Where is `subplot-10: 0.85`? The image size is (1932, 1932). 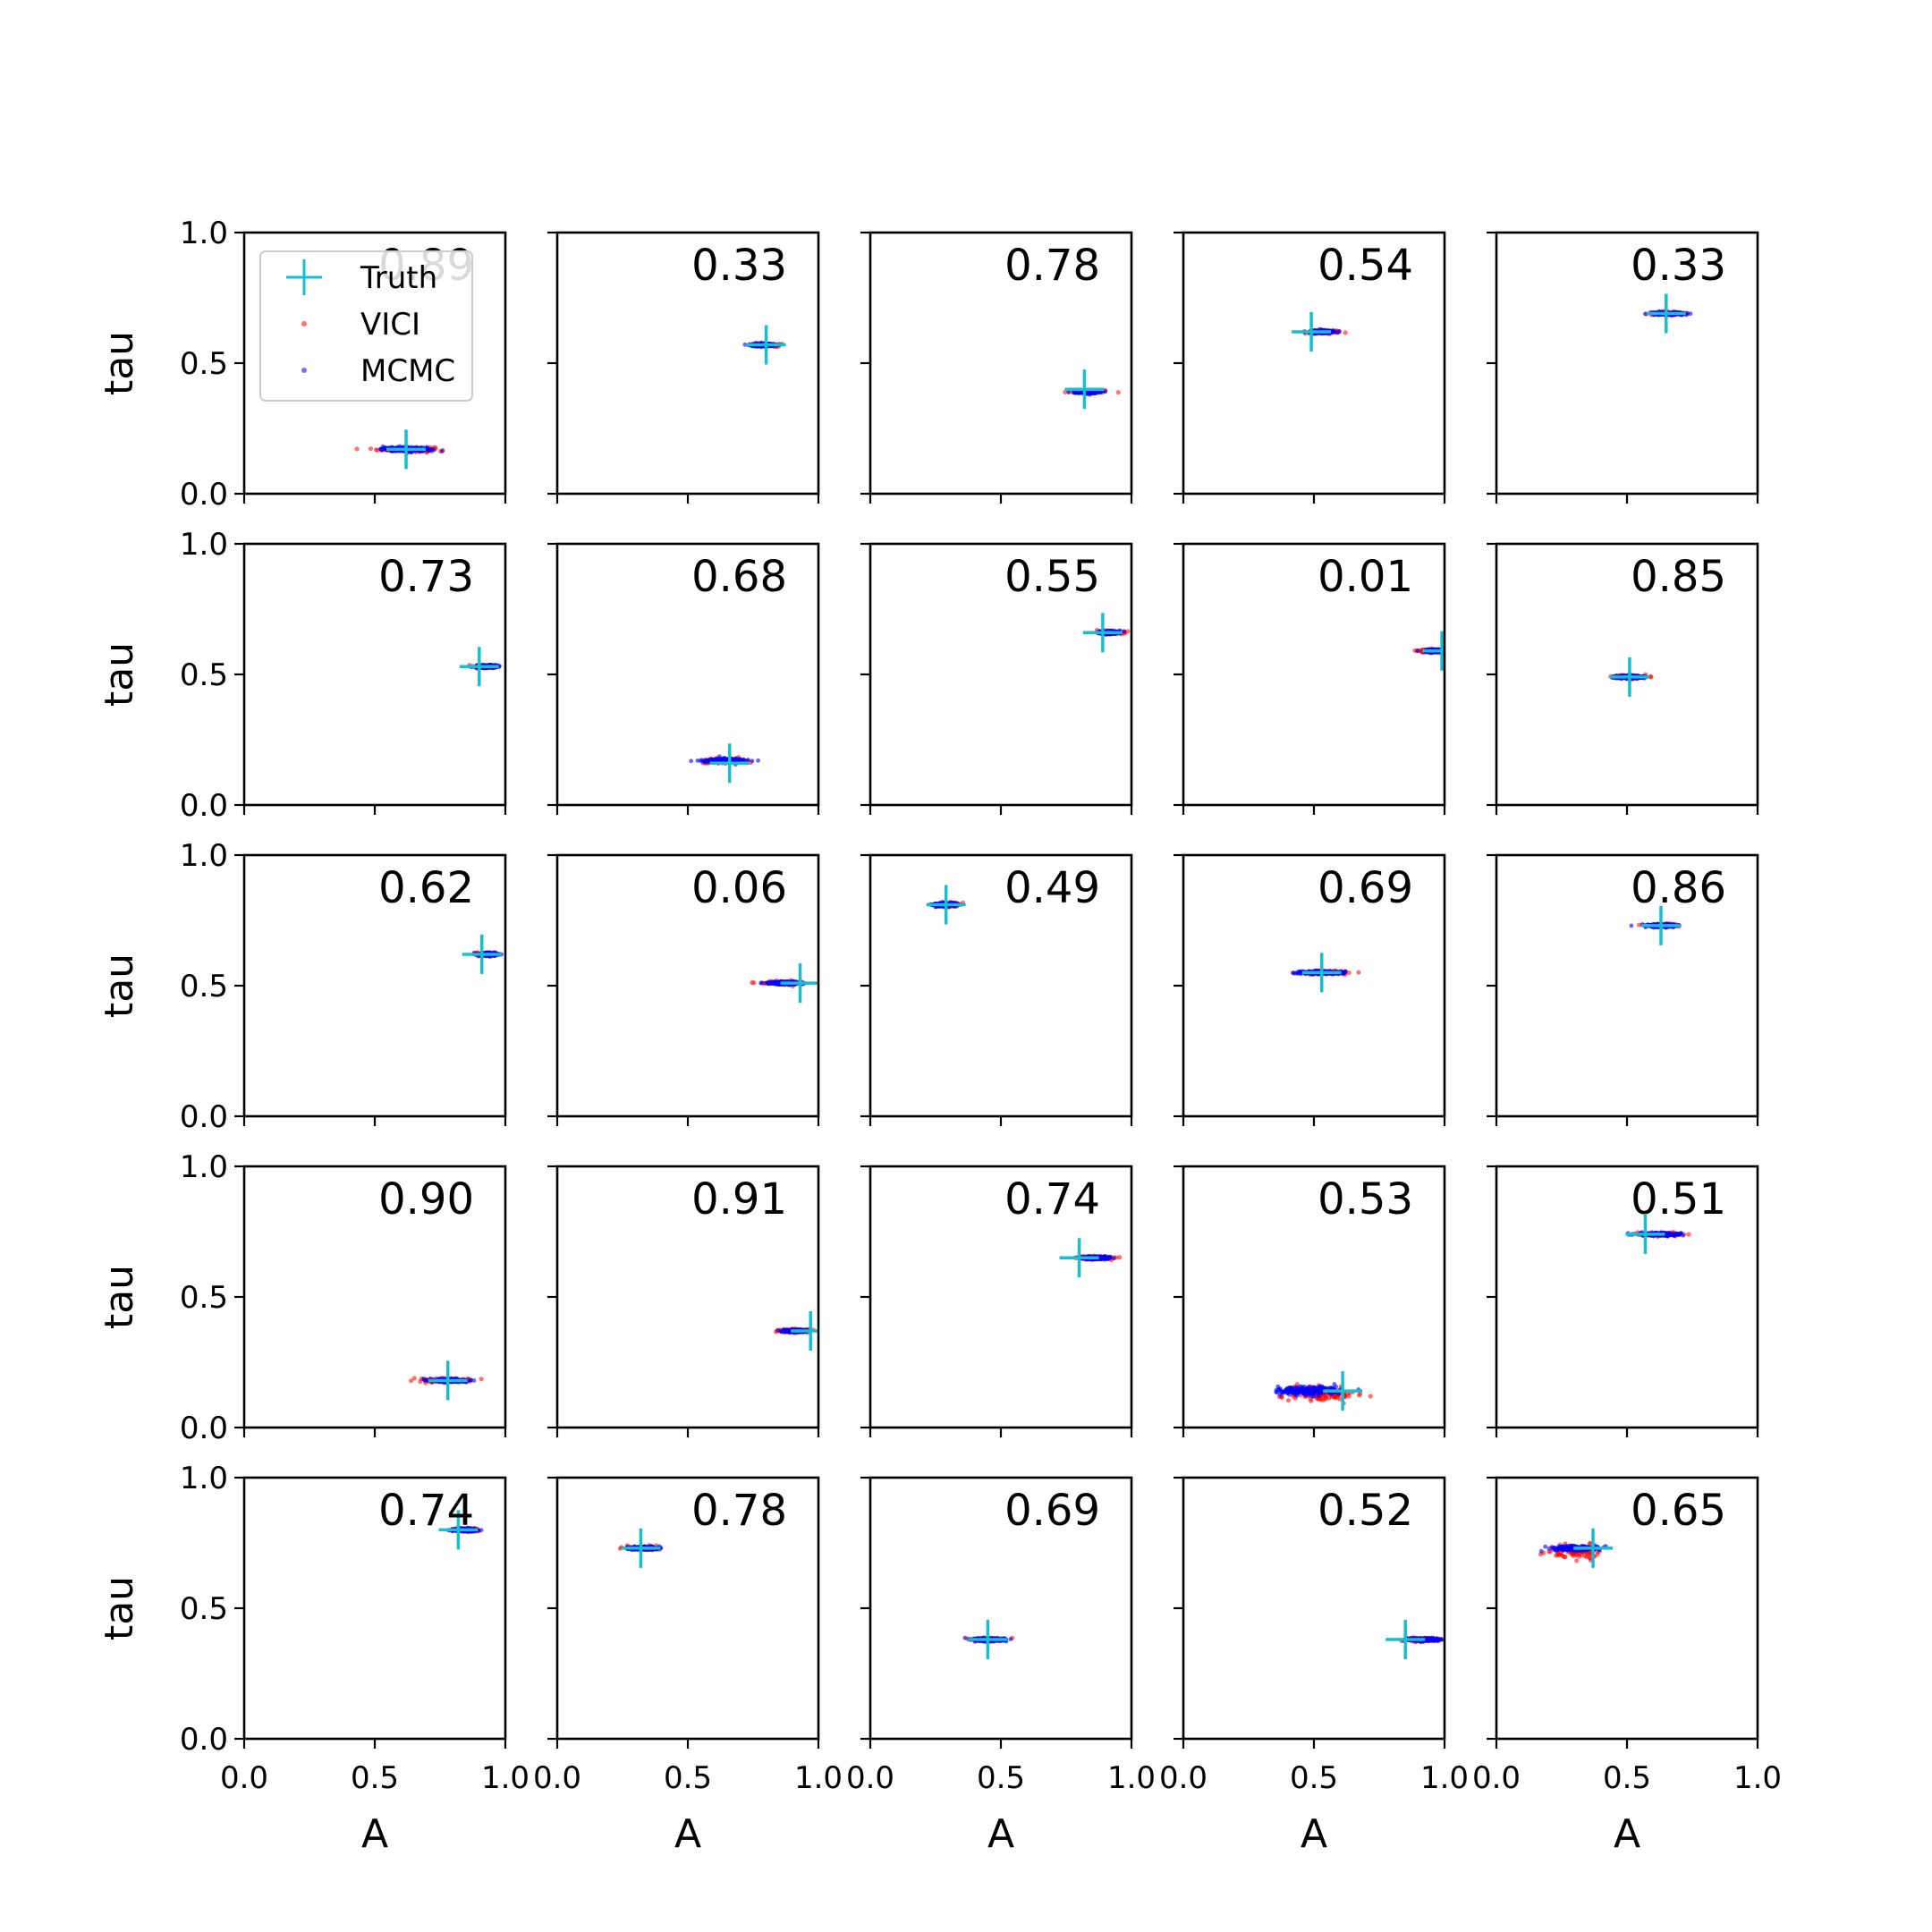 subplot-10: 0.85 is located at coordinates (1623, 678).